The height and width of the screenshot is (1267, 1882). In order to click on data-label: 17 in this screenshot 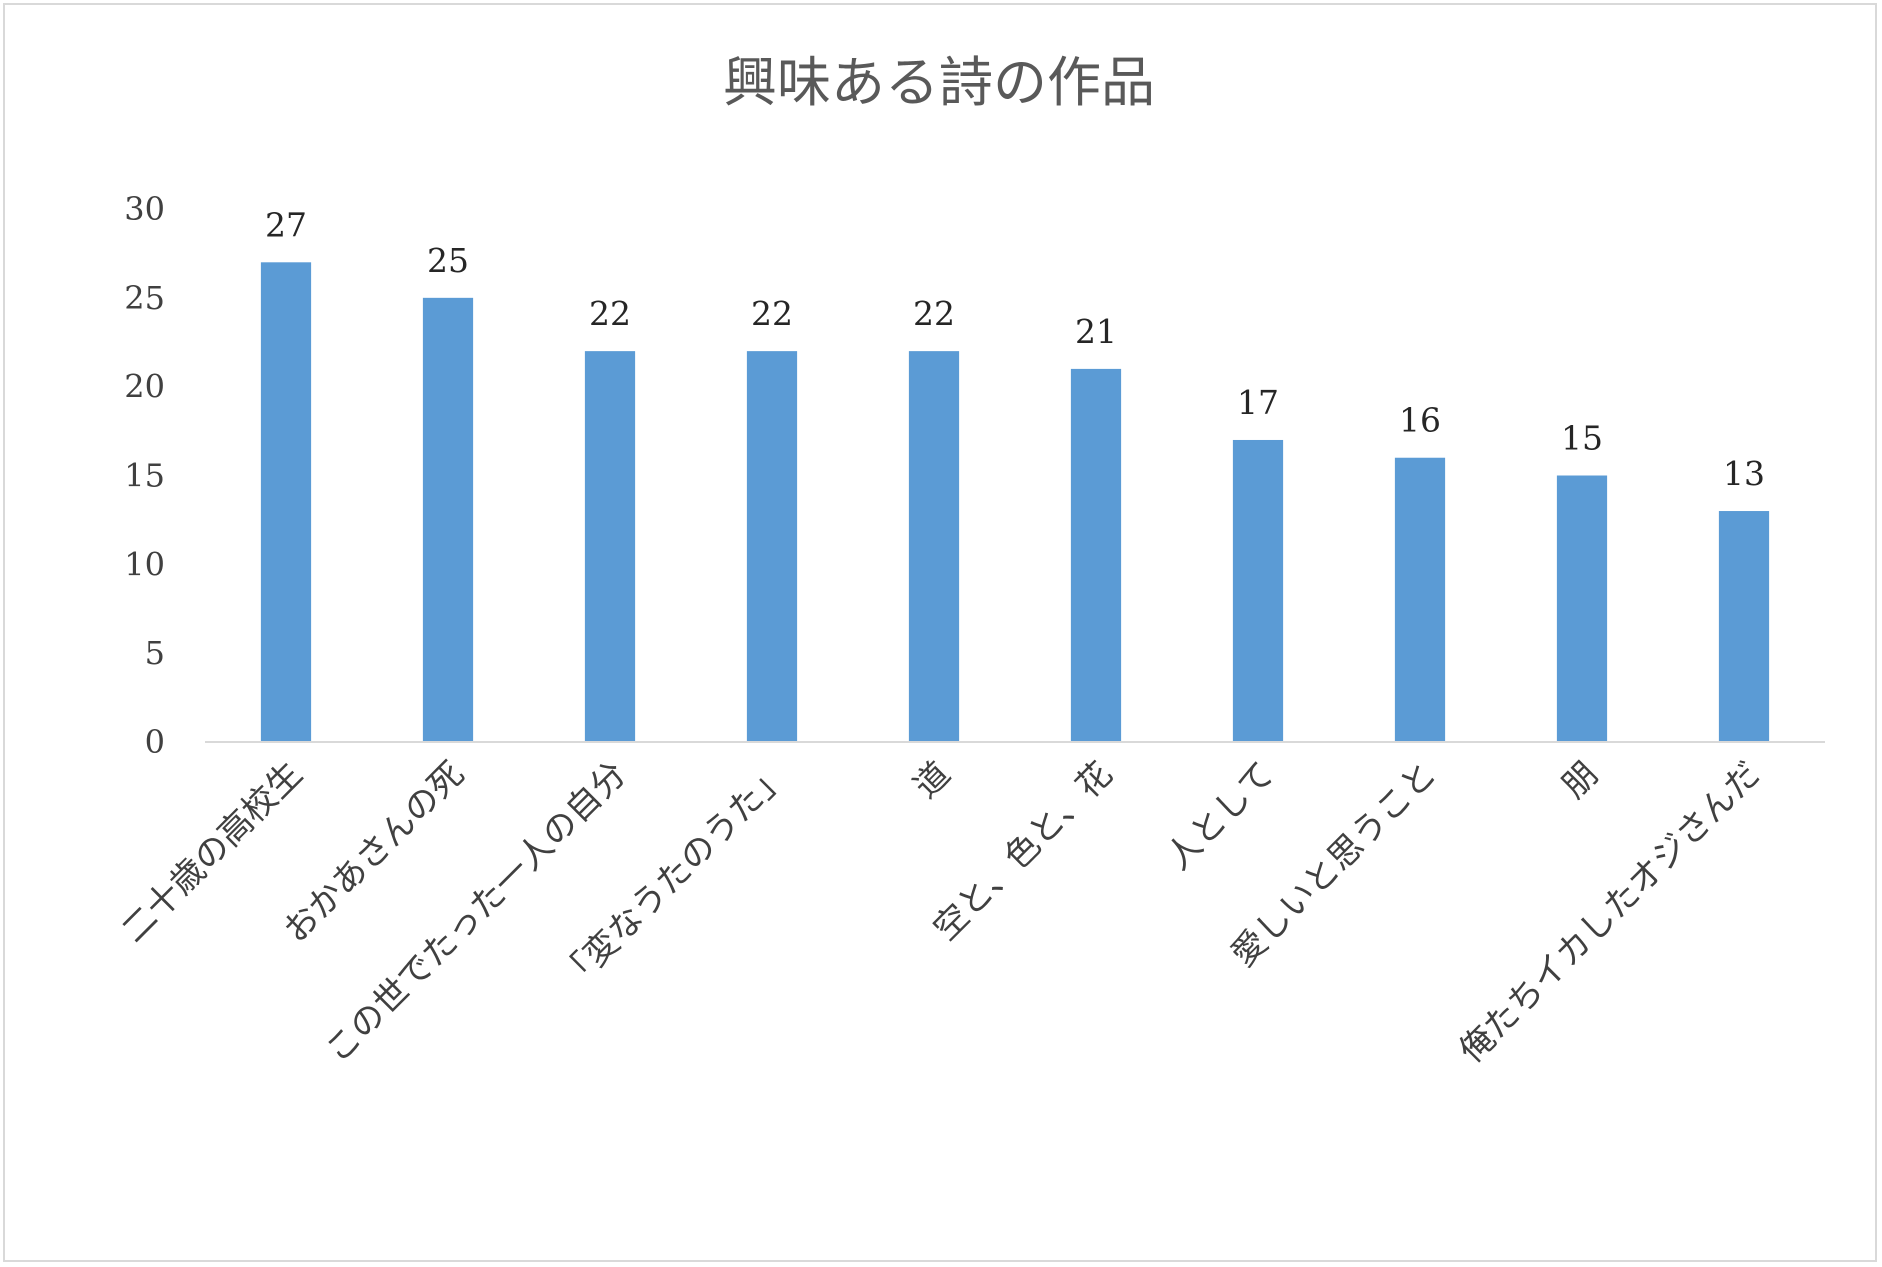, I will do `click(1258, 402)`.